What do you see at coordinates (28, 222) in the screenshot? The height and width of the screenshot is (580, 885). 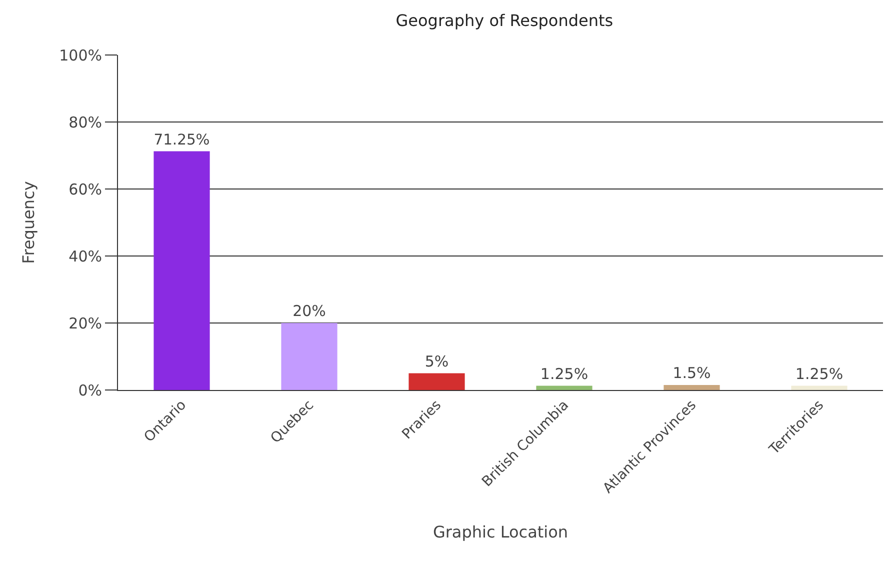 I see `y-axis-title: Frequency` at bounding box center [28, 222].